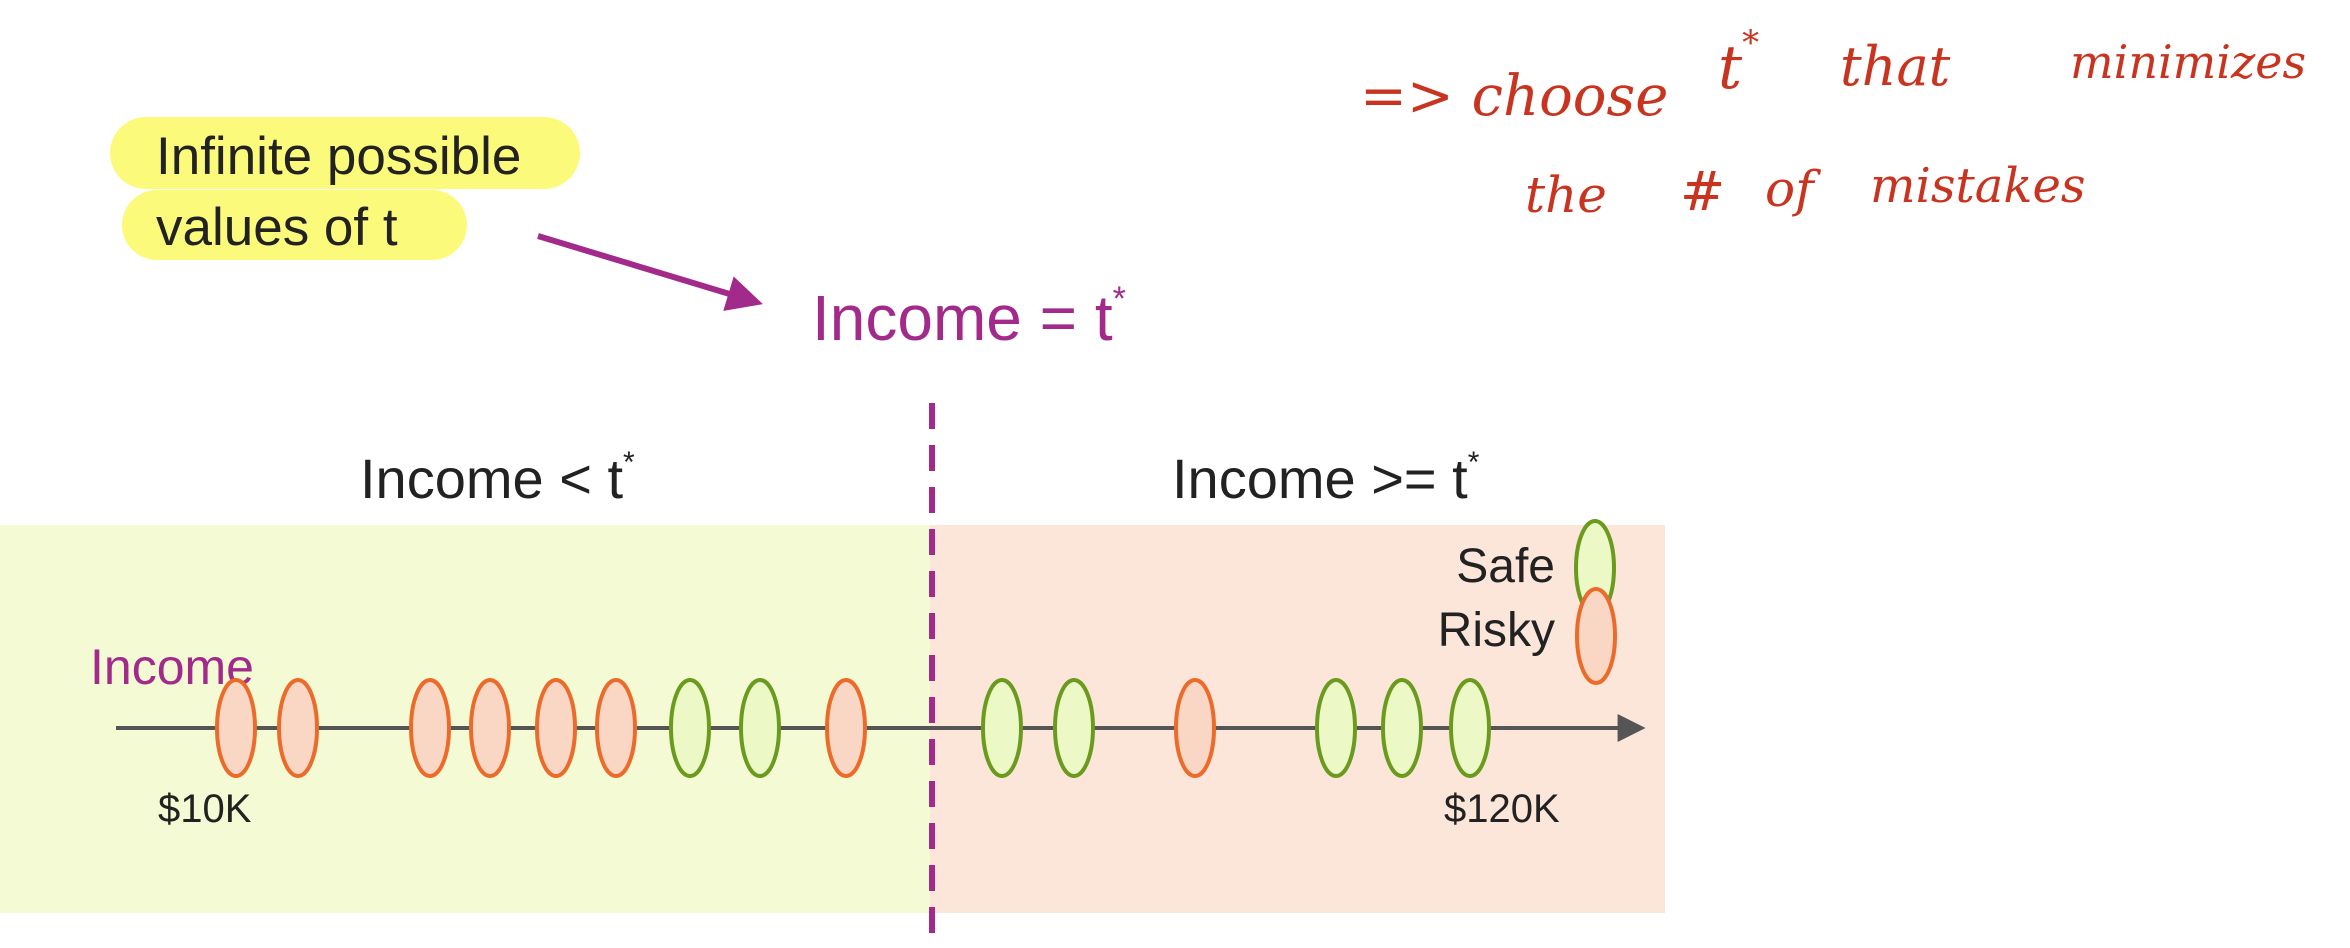 The height and width of the screenshot is (948, 2350). Describe the element at coordinates (205, 809) in the screenshot. I see `axis-min-label: $10K` at that location.